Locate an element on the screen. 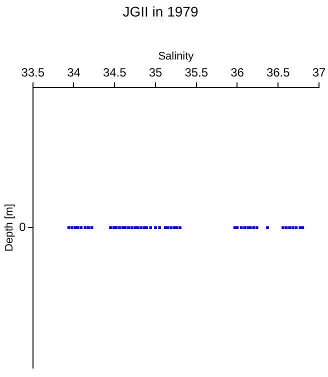 This screenshot has height=377, width=328. x-tick-label: 34 is located at coordinates (74, 73).